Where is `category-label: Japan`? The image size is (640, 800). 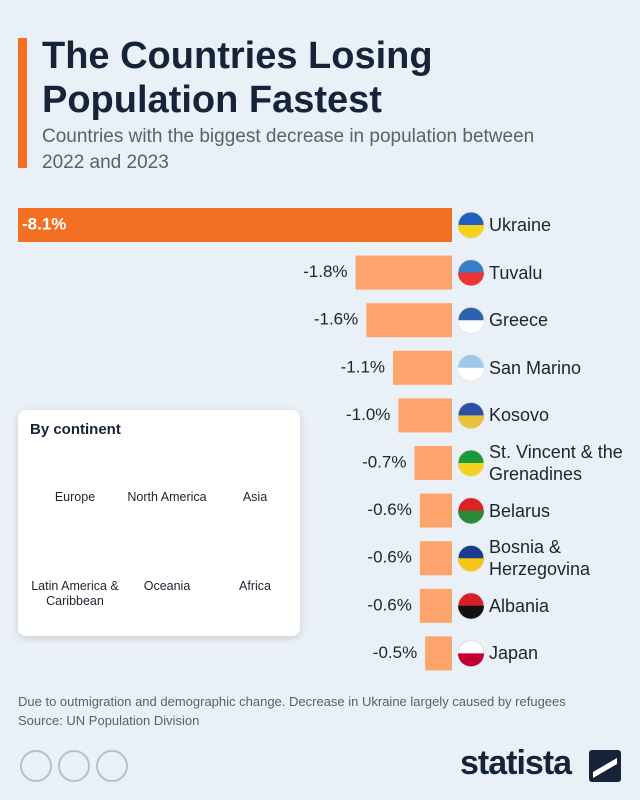
category-label: Japan is located at coordinates (514, 653).